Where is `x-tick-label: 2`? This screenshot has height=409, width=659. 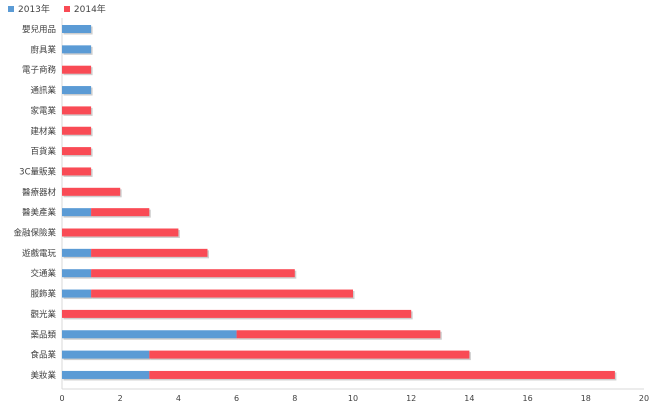
x-tick-label: 2 is located at coordinates (120, 398).